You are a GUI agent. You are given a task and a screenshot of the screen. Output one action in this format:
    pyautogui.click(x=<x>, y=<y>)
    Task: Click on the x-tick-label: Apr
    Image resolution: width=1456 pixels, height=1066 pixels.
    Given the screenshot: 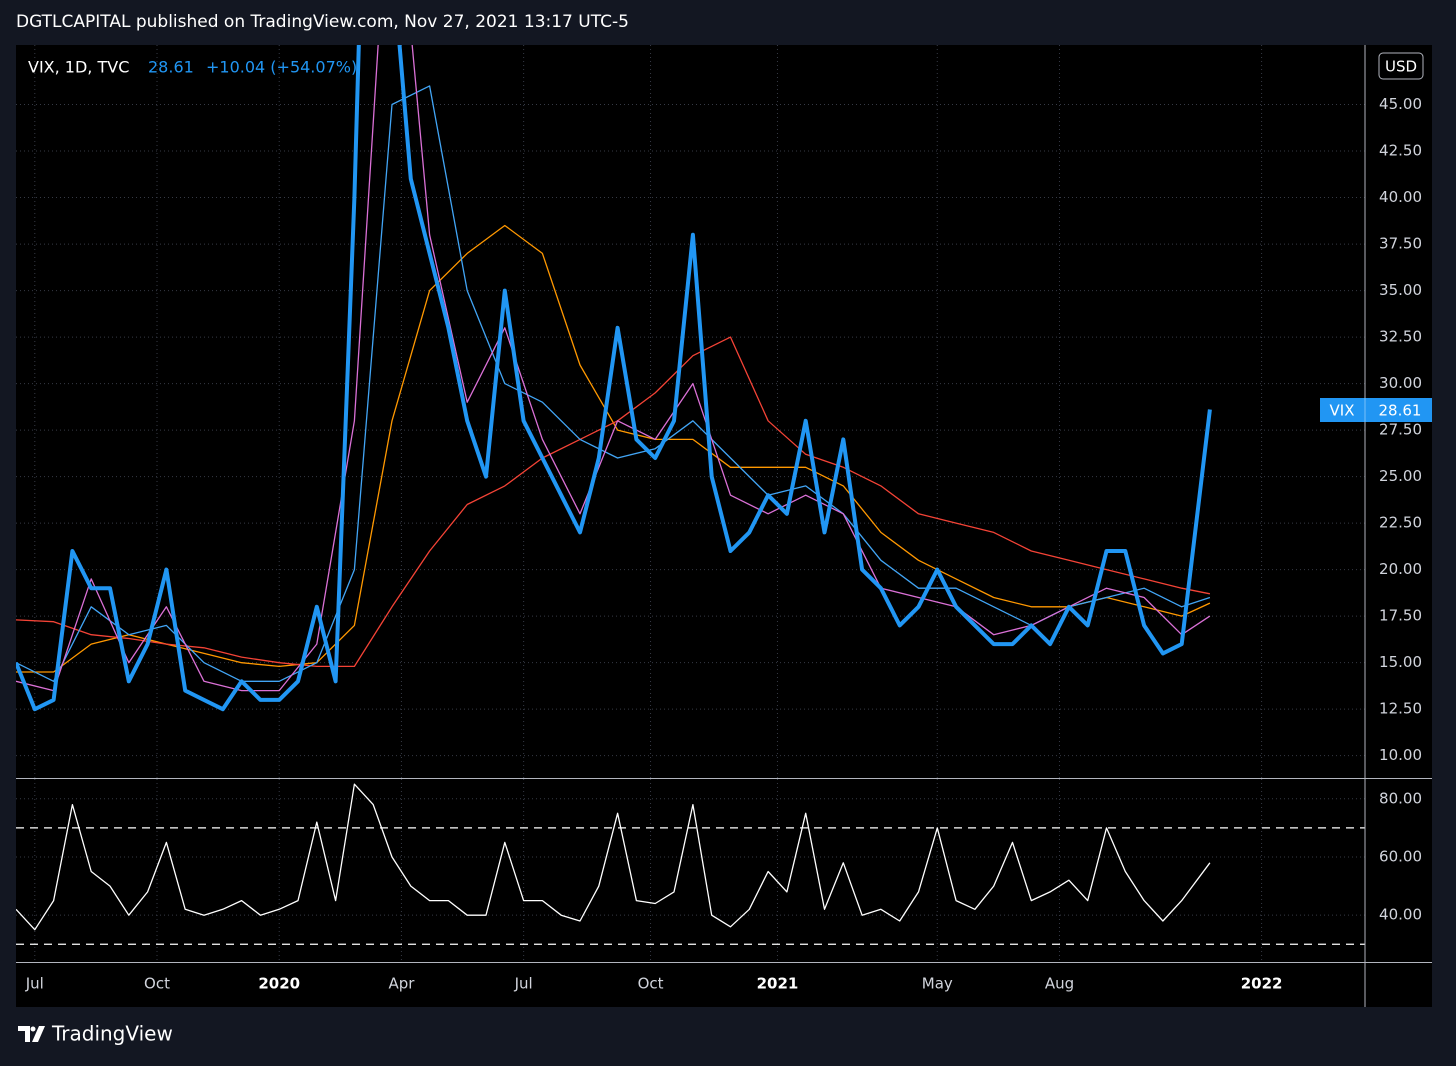 What is the action you would take?
    pyautogui.click(x=401, y=984)
    